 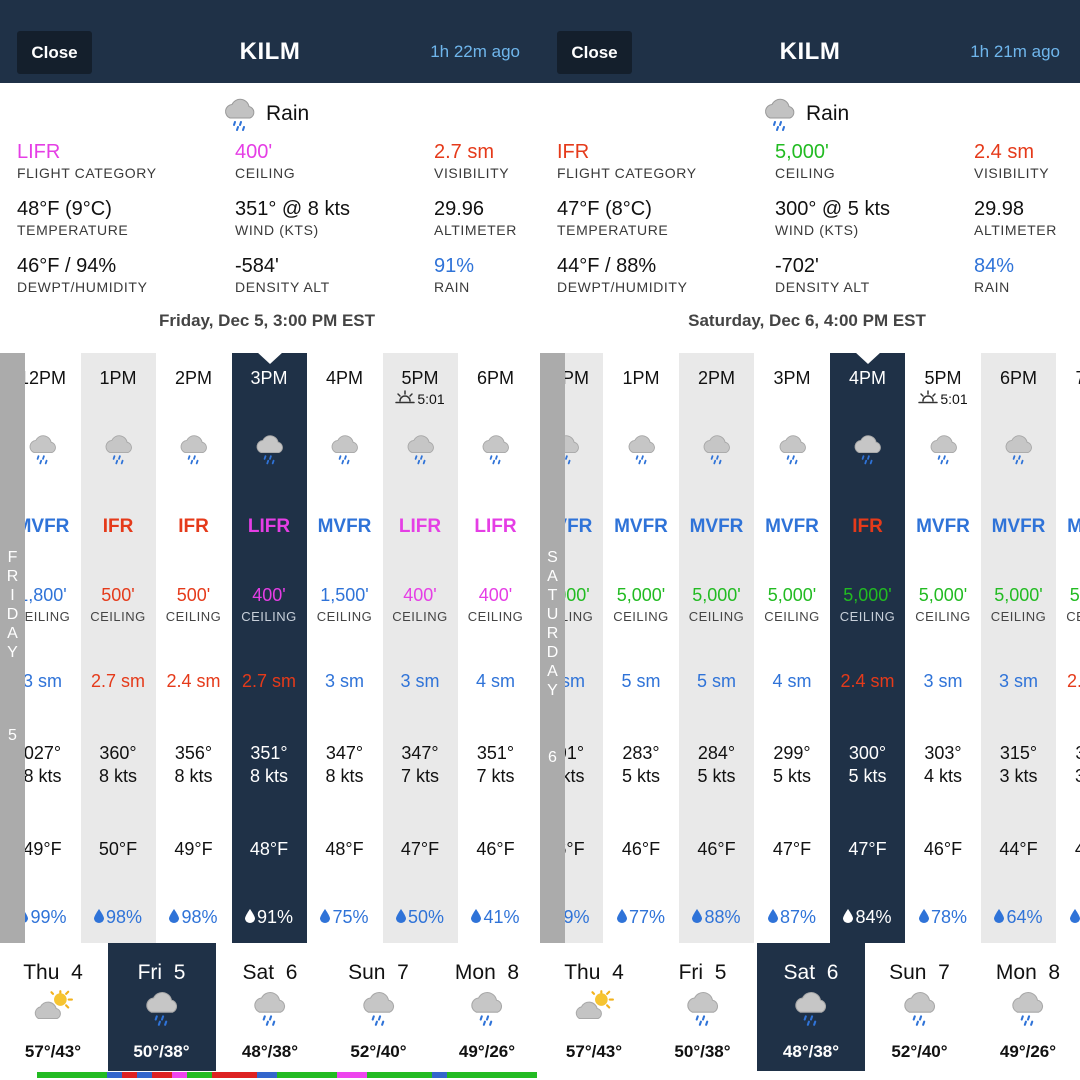 I want to click on stat-density-altitude: -702' DENSITY ALT, so click(x=822, y=274).